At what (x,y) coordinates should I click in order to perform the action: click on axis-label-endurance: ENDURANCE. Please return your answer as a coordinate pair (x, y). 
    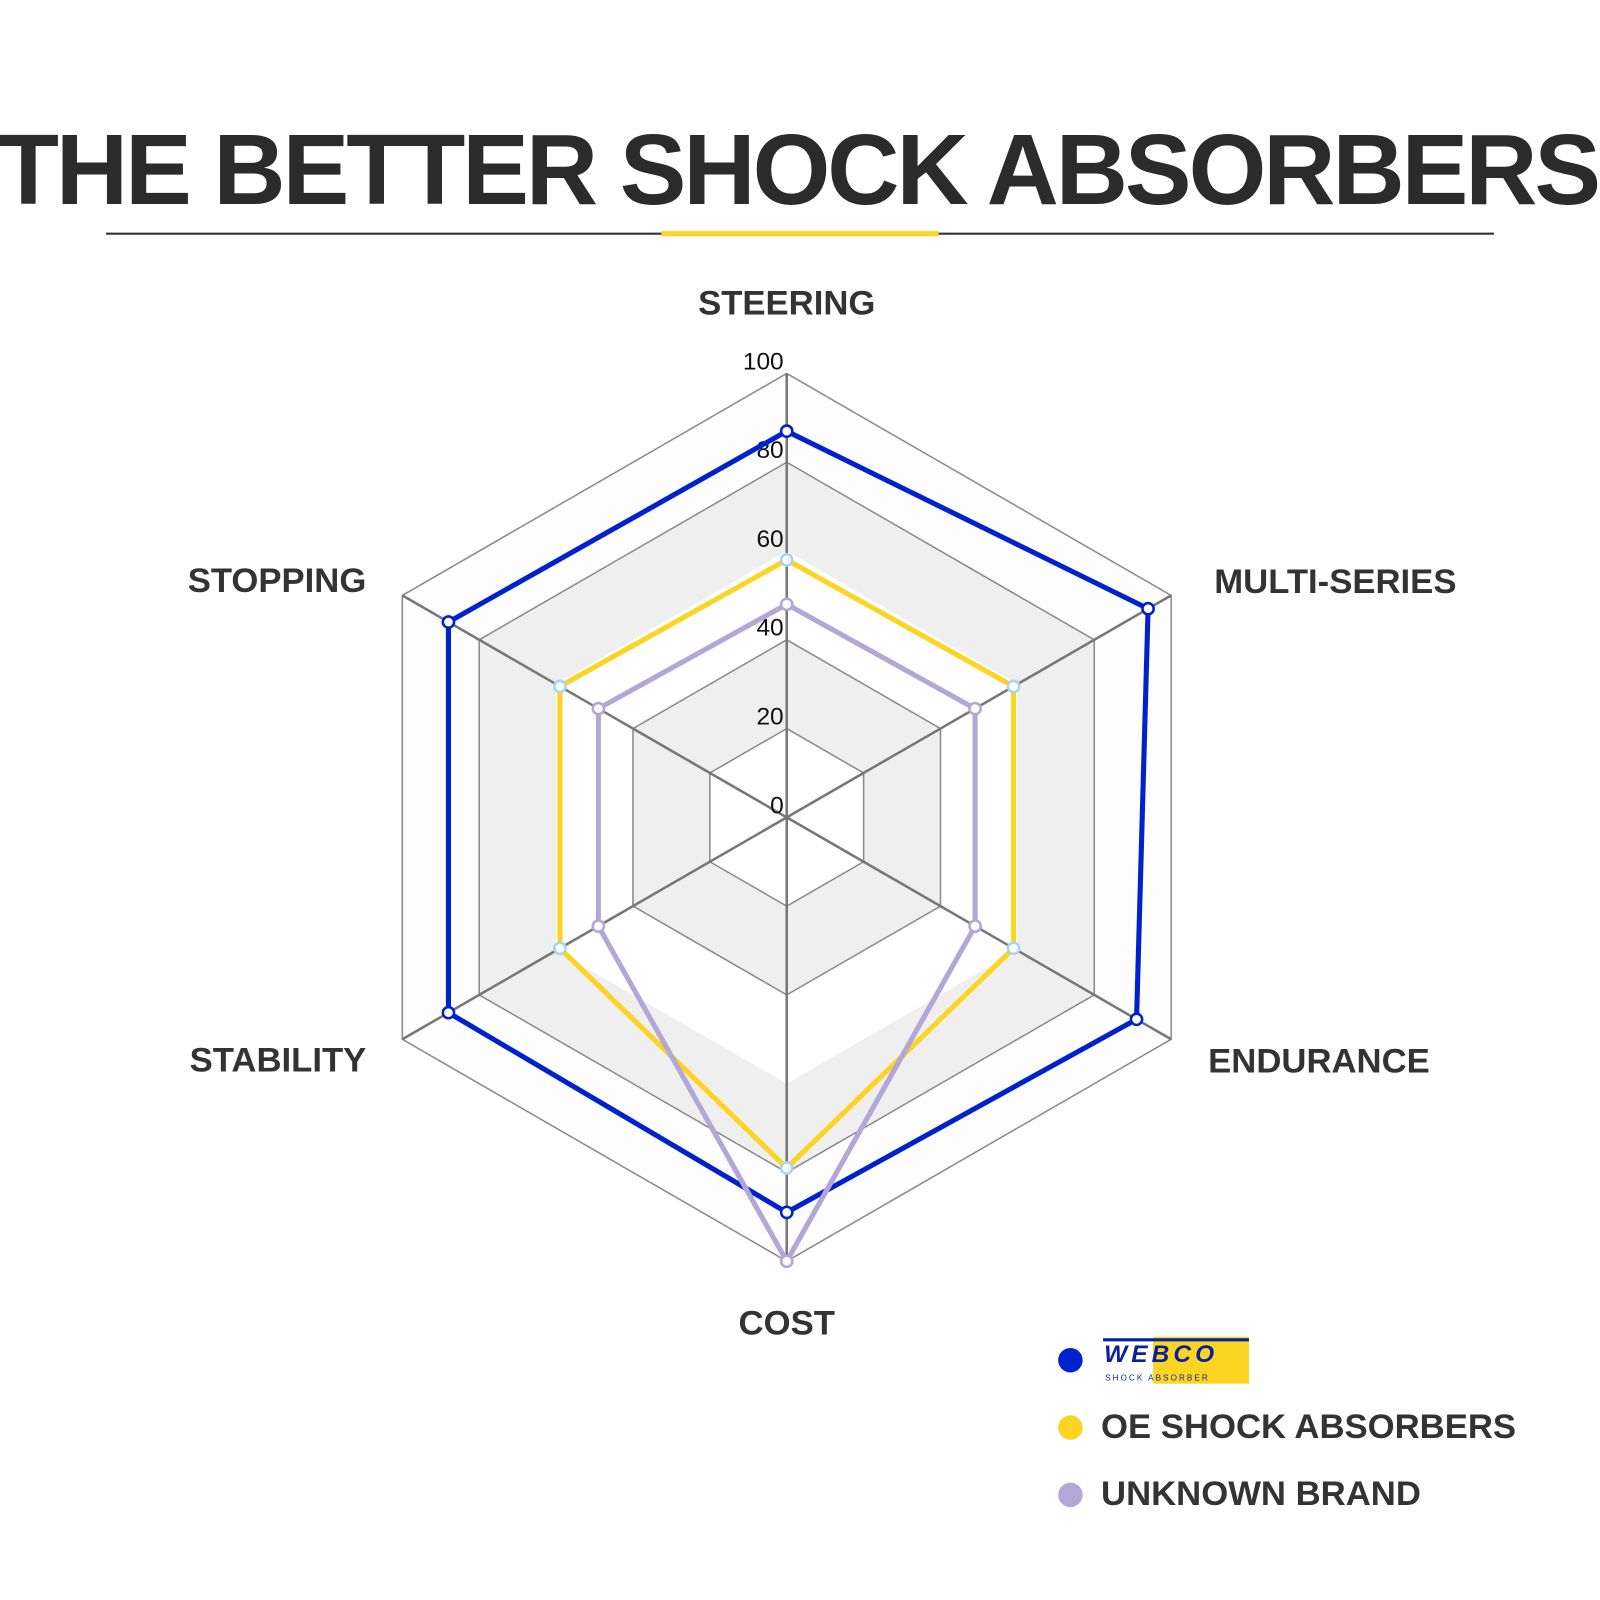
    Looking at the image, I should click on (1319, 1061).